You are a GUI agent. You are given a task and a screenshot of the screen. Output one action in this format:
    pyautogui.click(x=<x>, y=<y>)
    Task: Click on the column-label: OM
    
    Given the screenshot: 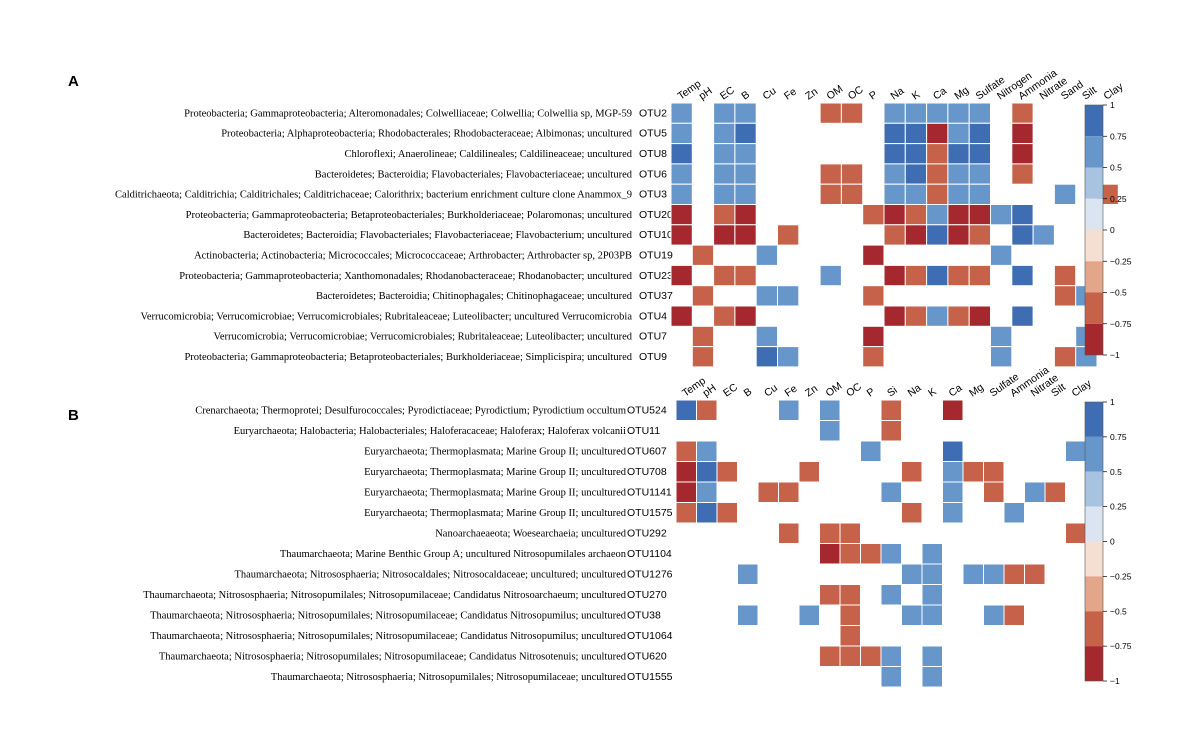 What is the action you would take?
    pyautogui.click(x=835, y=93)
    